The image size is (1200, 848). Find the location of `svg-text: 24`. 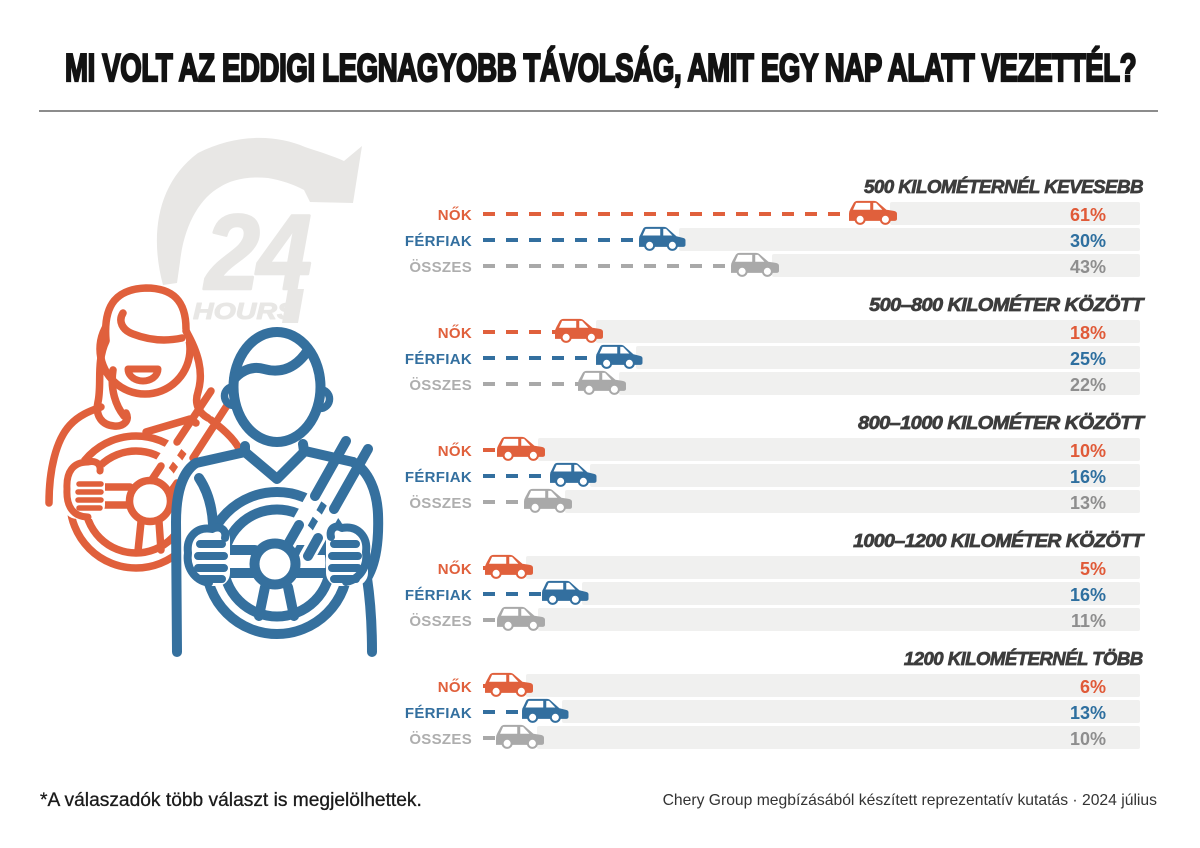

svg-text: 24 is located at coordinates (256, 252).